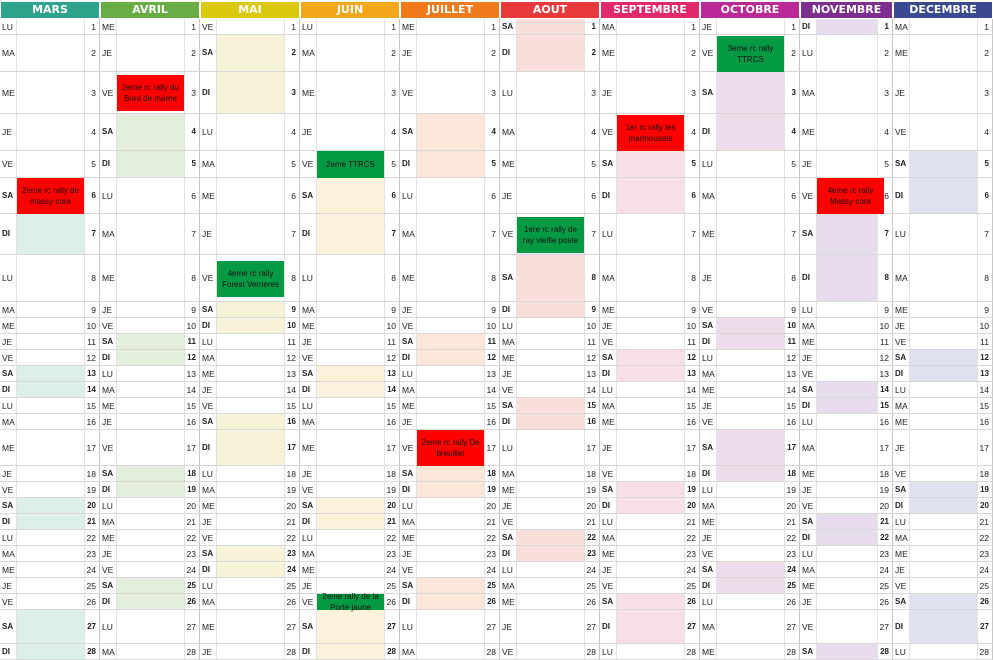  What do you see at coordinates (50, 586) in the screenshot?
I see `day-cell: JE 25` at bounding box center [50, 586].